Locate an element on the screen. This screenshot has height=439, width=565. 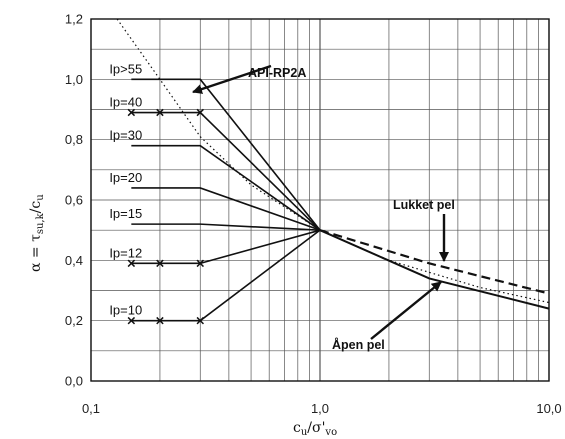
y-axis-label: α = τsu,k/cu is located at coordinates (37, 233).